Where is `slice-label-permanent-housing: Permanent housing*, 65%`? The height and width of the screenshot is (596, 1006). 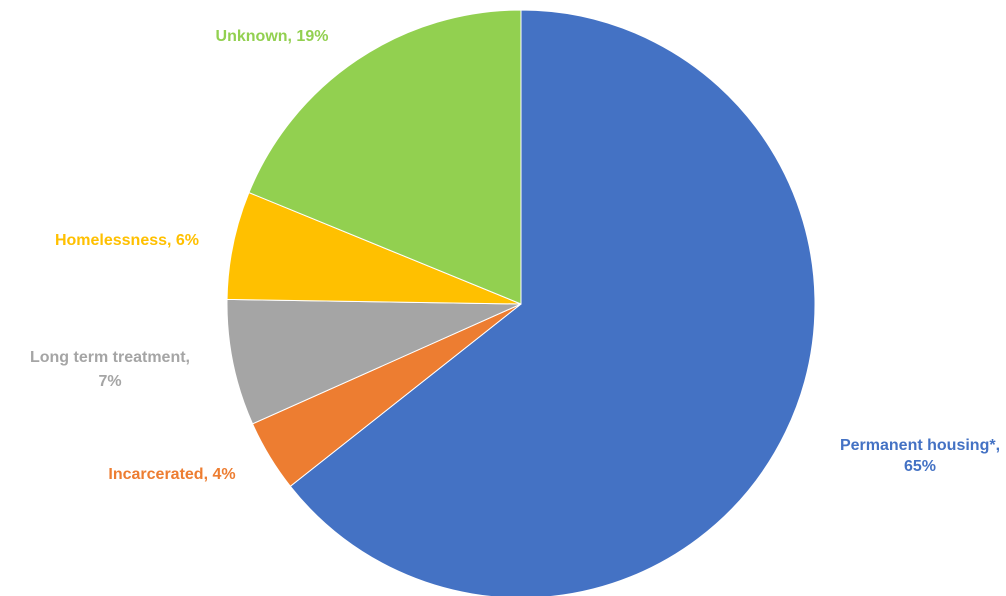 slice-label-permanent-housing: Permanent housing*, 65% is located at coordinates (920, 456).